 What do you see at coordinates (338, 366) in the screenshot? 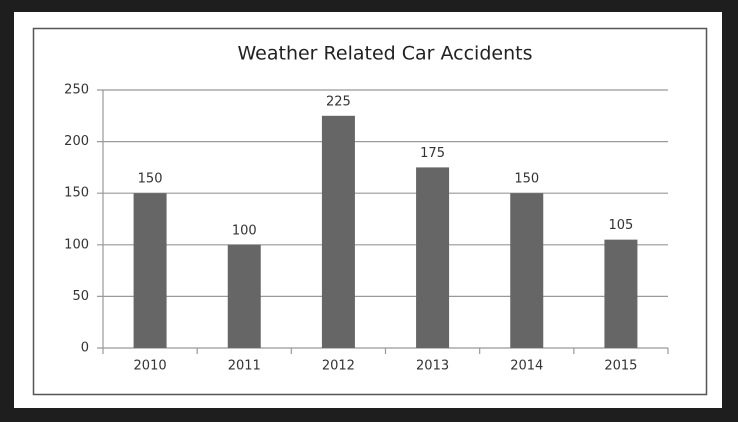
I see `x-tick-label: 2012` at bounding box center [338, 366].